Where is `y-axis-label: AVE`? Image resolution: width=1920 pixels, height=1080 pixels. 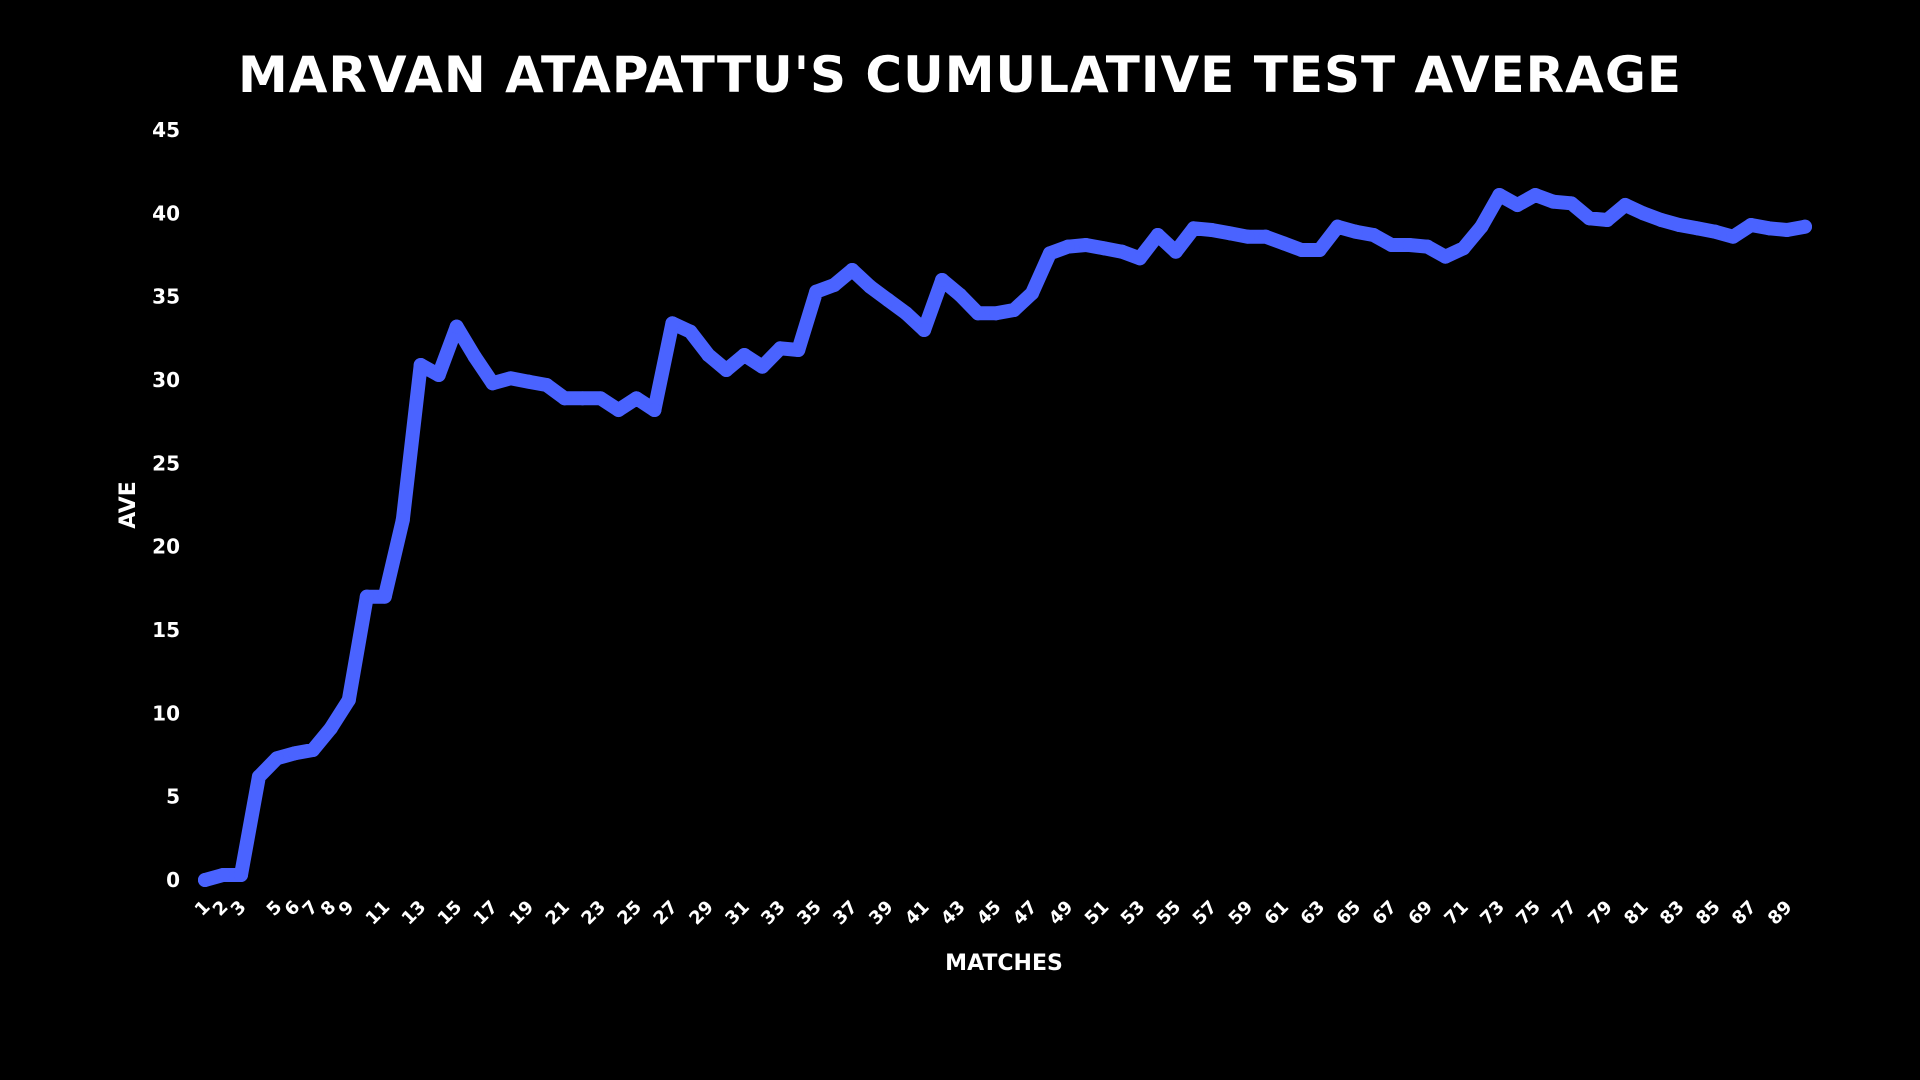
y-axis-label: AVE is located at coordinates (128, 505).